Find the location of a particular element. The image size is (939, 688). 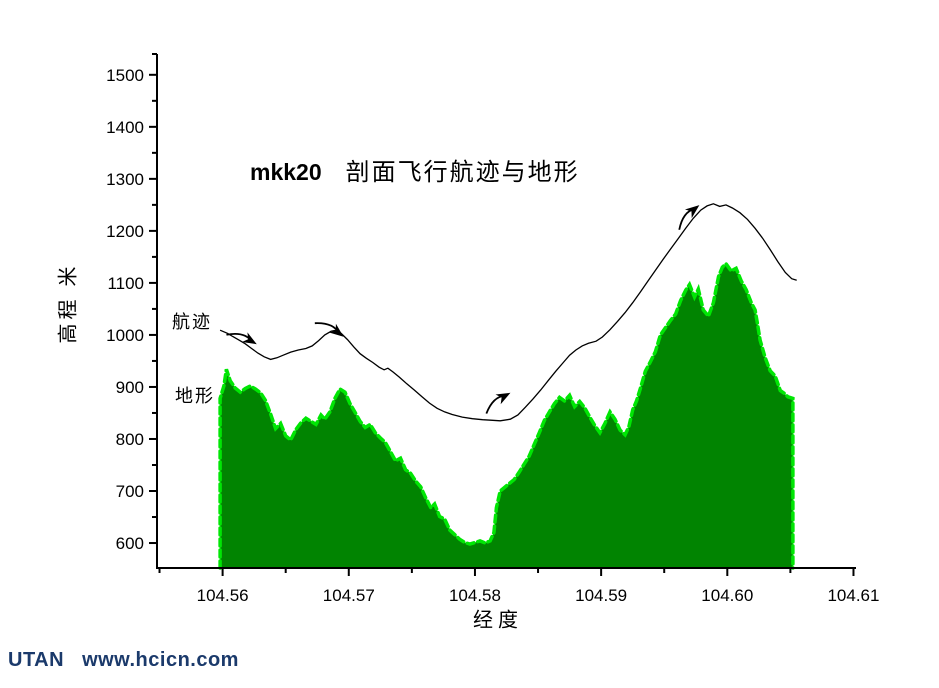

x-tick-label: 104.57 is located at coordinates (349, 595).